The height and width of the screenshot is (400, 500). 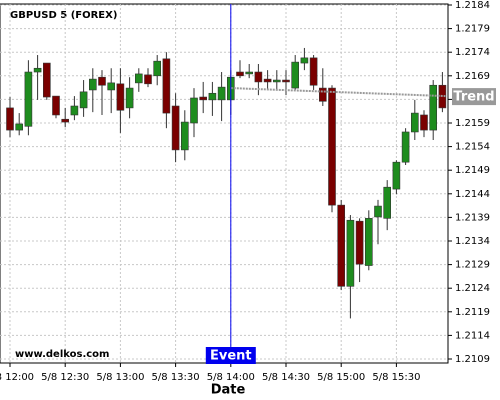 What do you see at coordinates (65, 377) in the screenshot?
I see `x-tick-label: 5/8 12:30` at bounding box center [65, 377].